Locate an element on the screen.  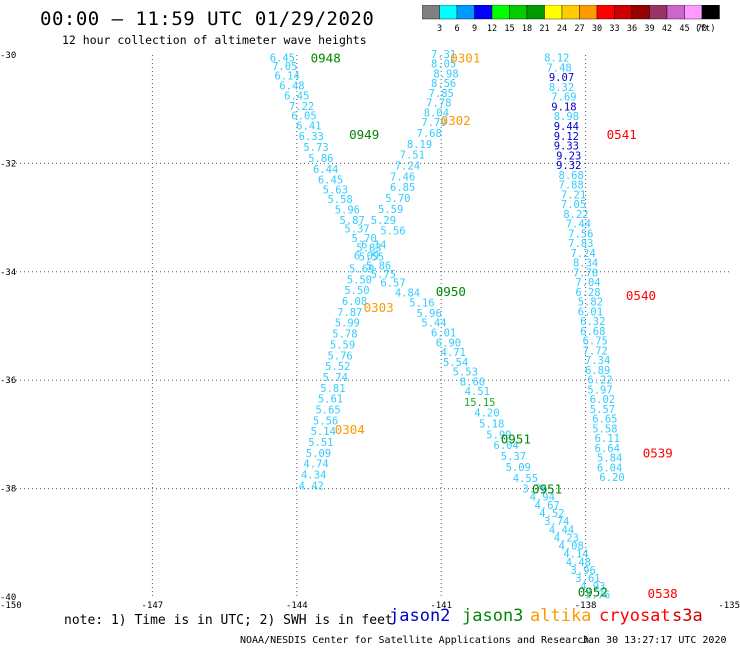
wave-height-label: 8.32 is located at coordinates (561, 88).